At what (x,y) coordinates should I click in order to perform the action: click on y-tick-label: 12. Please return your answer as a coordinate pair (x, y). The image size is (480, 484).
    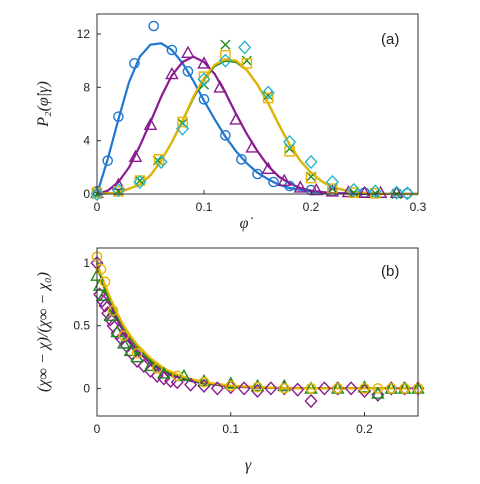
    Looking at the image, I should click on (84, 34).